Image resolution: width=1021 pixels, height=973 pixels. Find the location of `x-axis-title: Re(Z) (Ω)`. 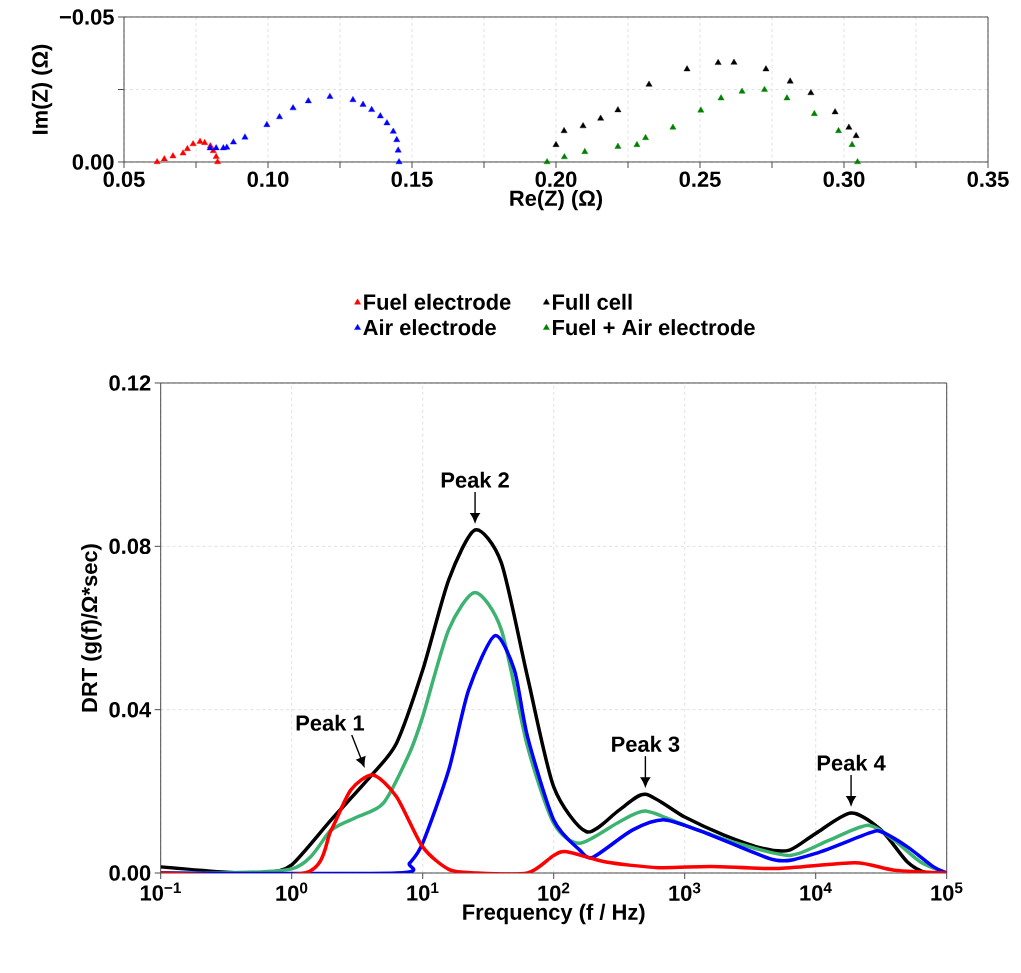

x-axis-title: Re(Z) (Ω) is located at coordinates (556, 200).